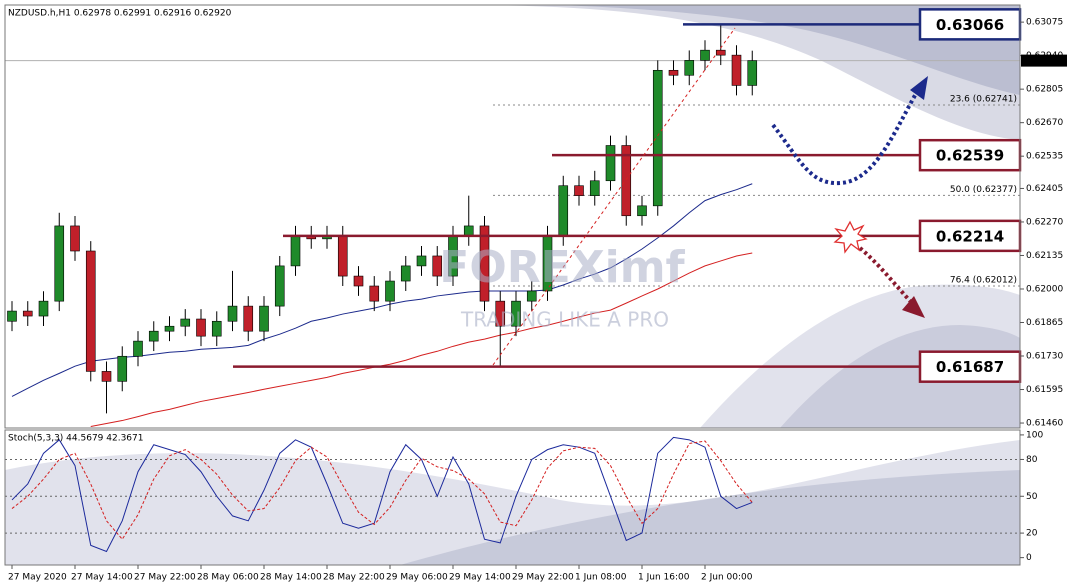 The width and height of the screenshot is (1069, 588). I want to click on y-tick-label: 0.62405, so click(1044, 189).